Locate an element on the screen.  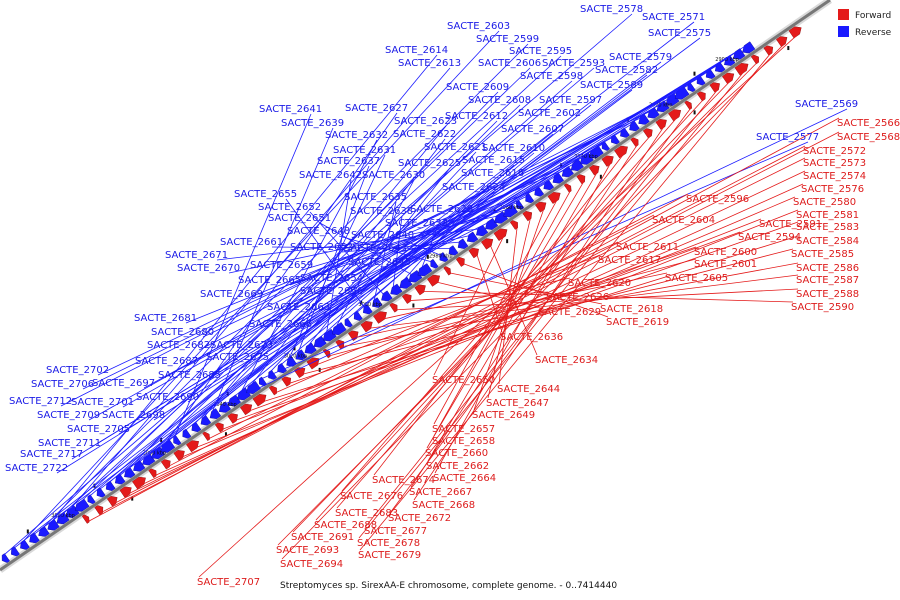
reverse-gene-label: SACTE_2645 is located at coordinates (379, 262).